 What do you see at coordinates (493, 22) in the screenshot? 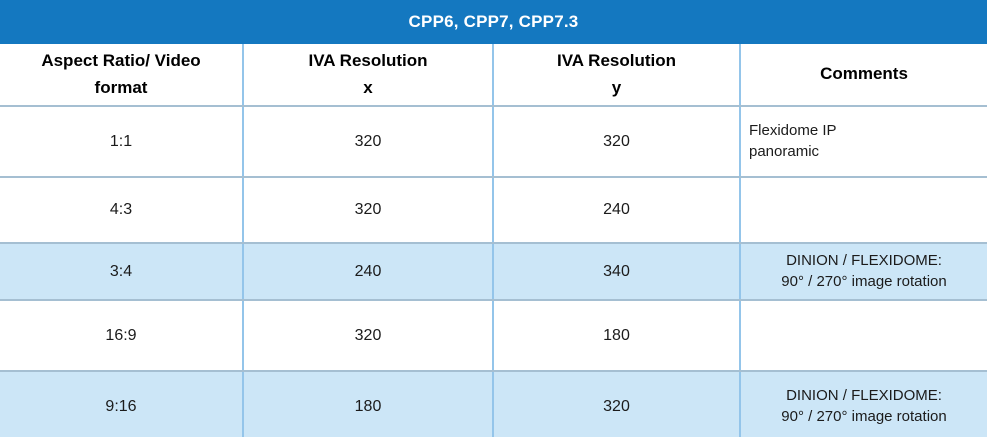
I see `table-title-bar: CPP6, CPP7, CPP7.3` at bounding box center [493, 22].